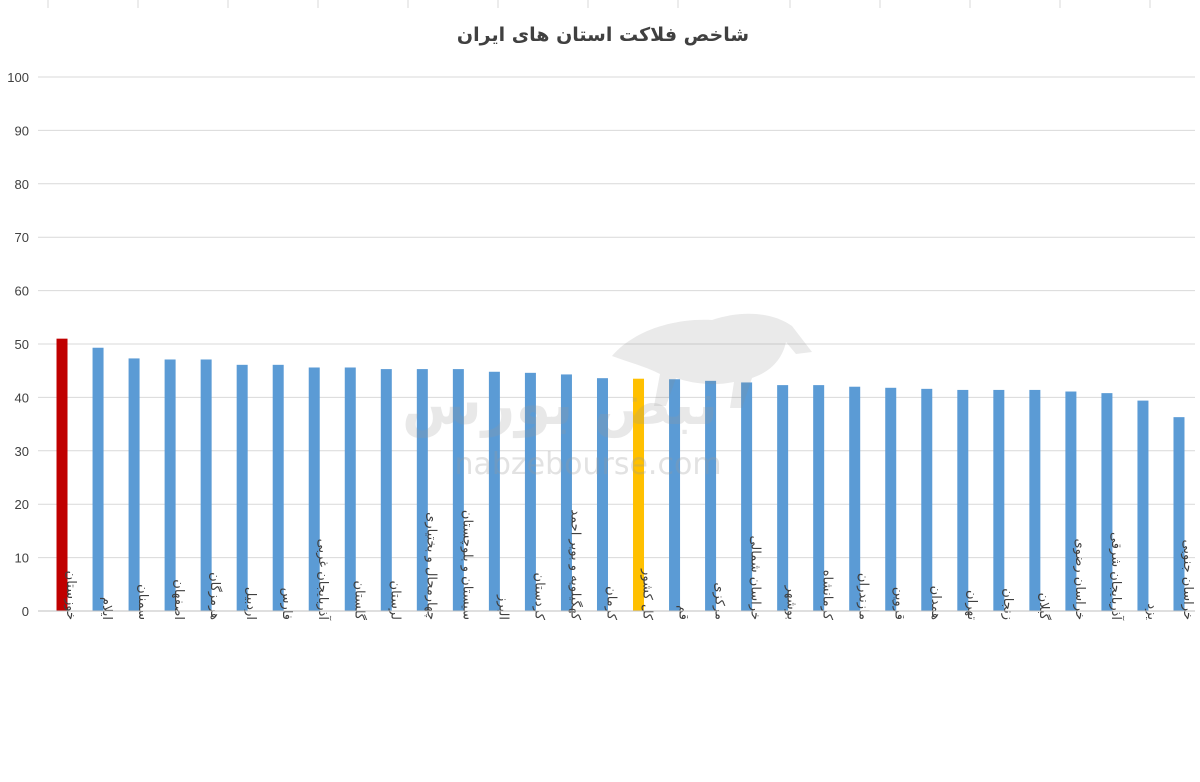  I want to click on x-tick-label: ایلام, so click(106, 608).